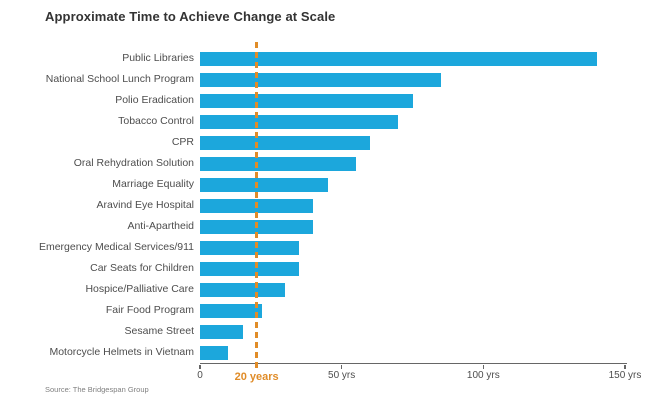 The width and height of the screenshot is (668, 401). I want to click on category-label: Oral Rehydration Solution, so click(133, 163).